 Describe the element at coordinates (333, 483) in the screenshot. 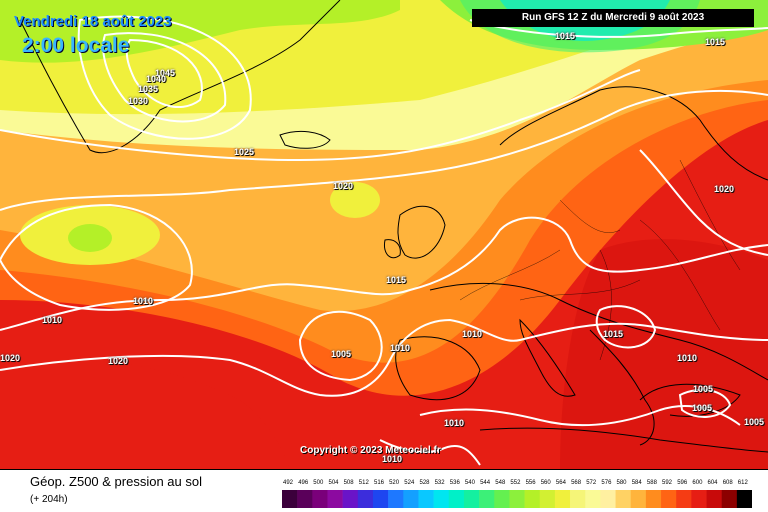

I see `legend-label: 504` at that location.